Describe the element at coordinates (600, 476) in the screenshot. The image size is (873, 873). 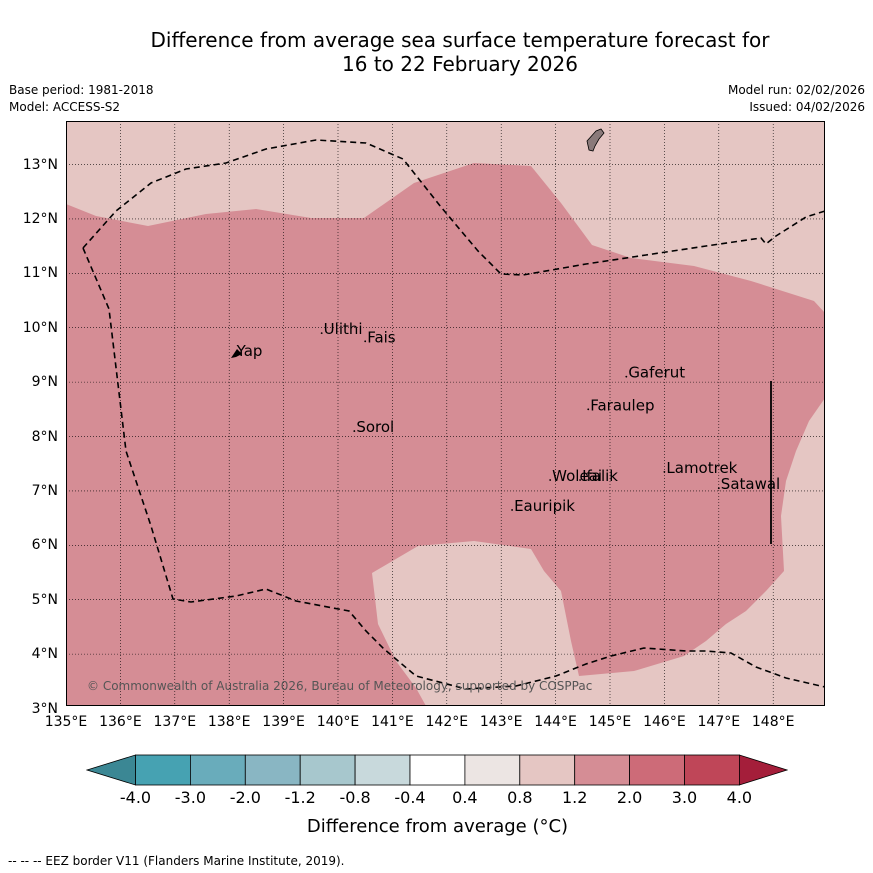
I see `place-label-ifalik: Ifalik` at that location.